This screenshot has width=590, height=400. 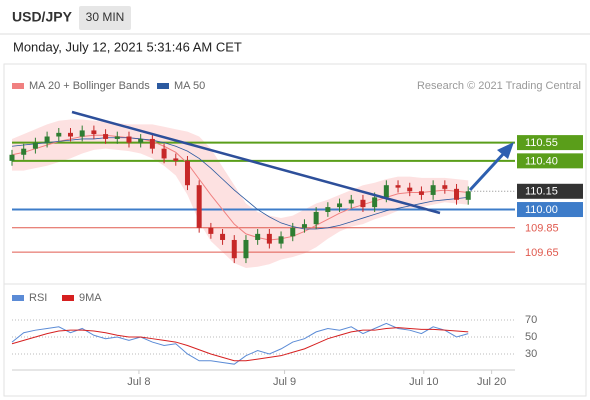 What do you see at coordinates (42, 17) in the screenshot?
I see `symbol: USD/JPY` at bounding box center [42, 17].